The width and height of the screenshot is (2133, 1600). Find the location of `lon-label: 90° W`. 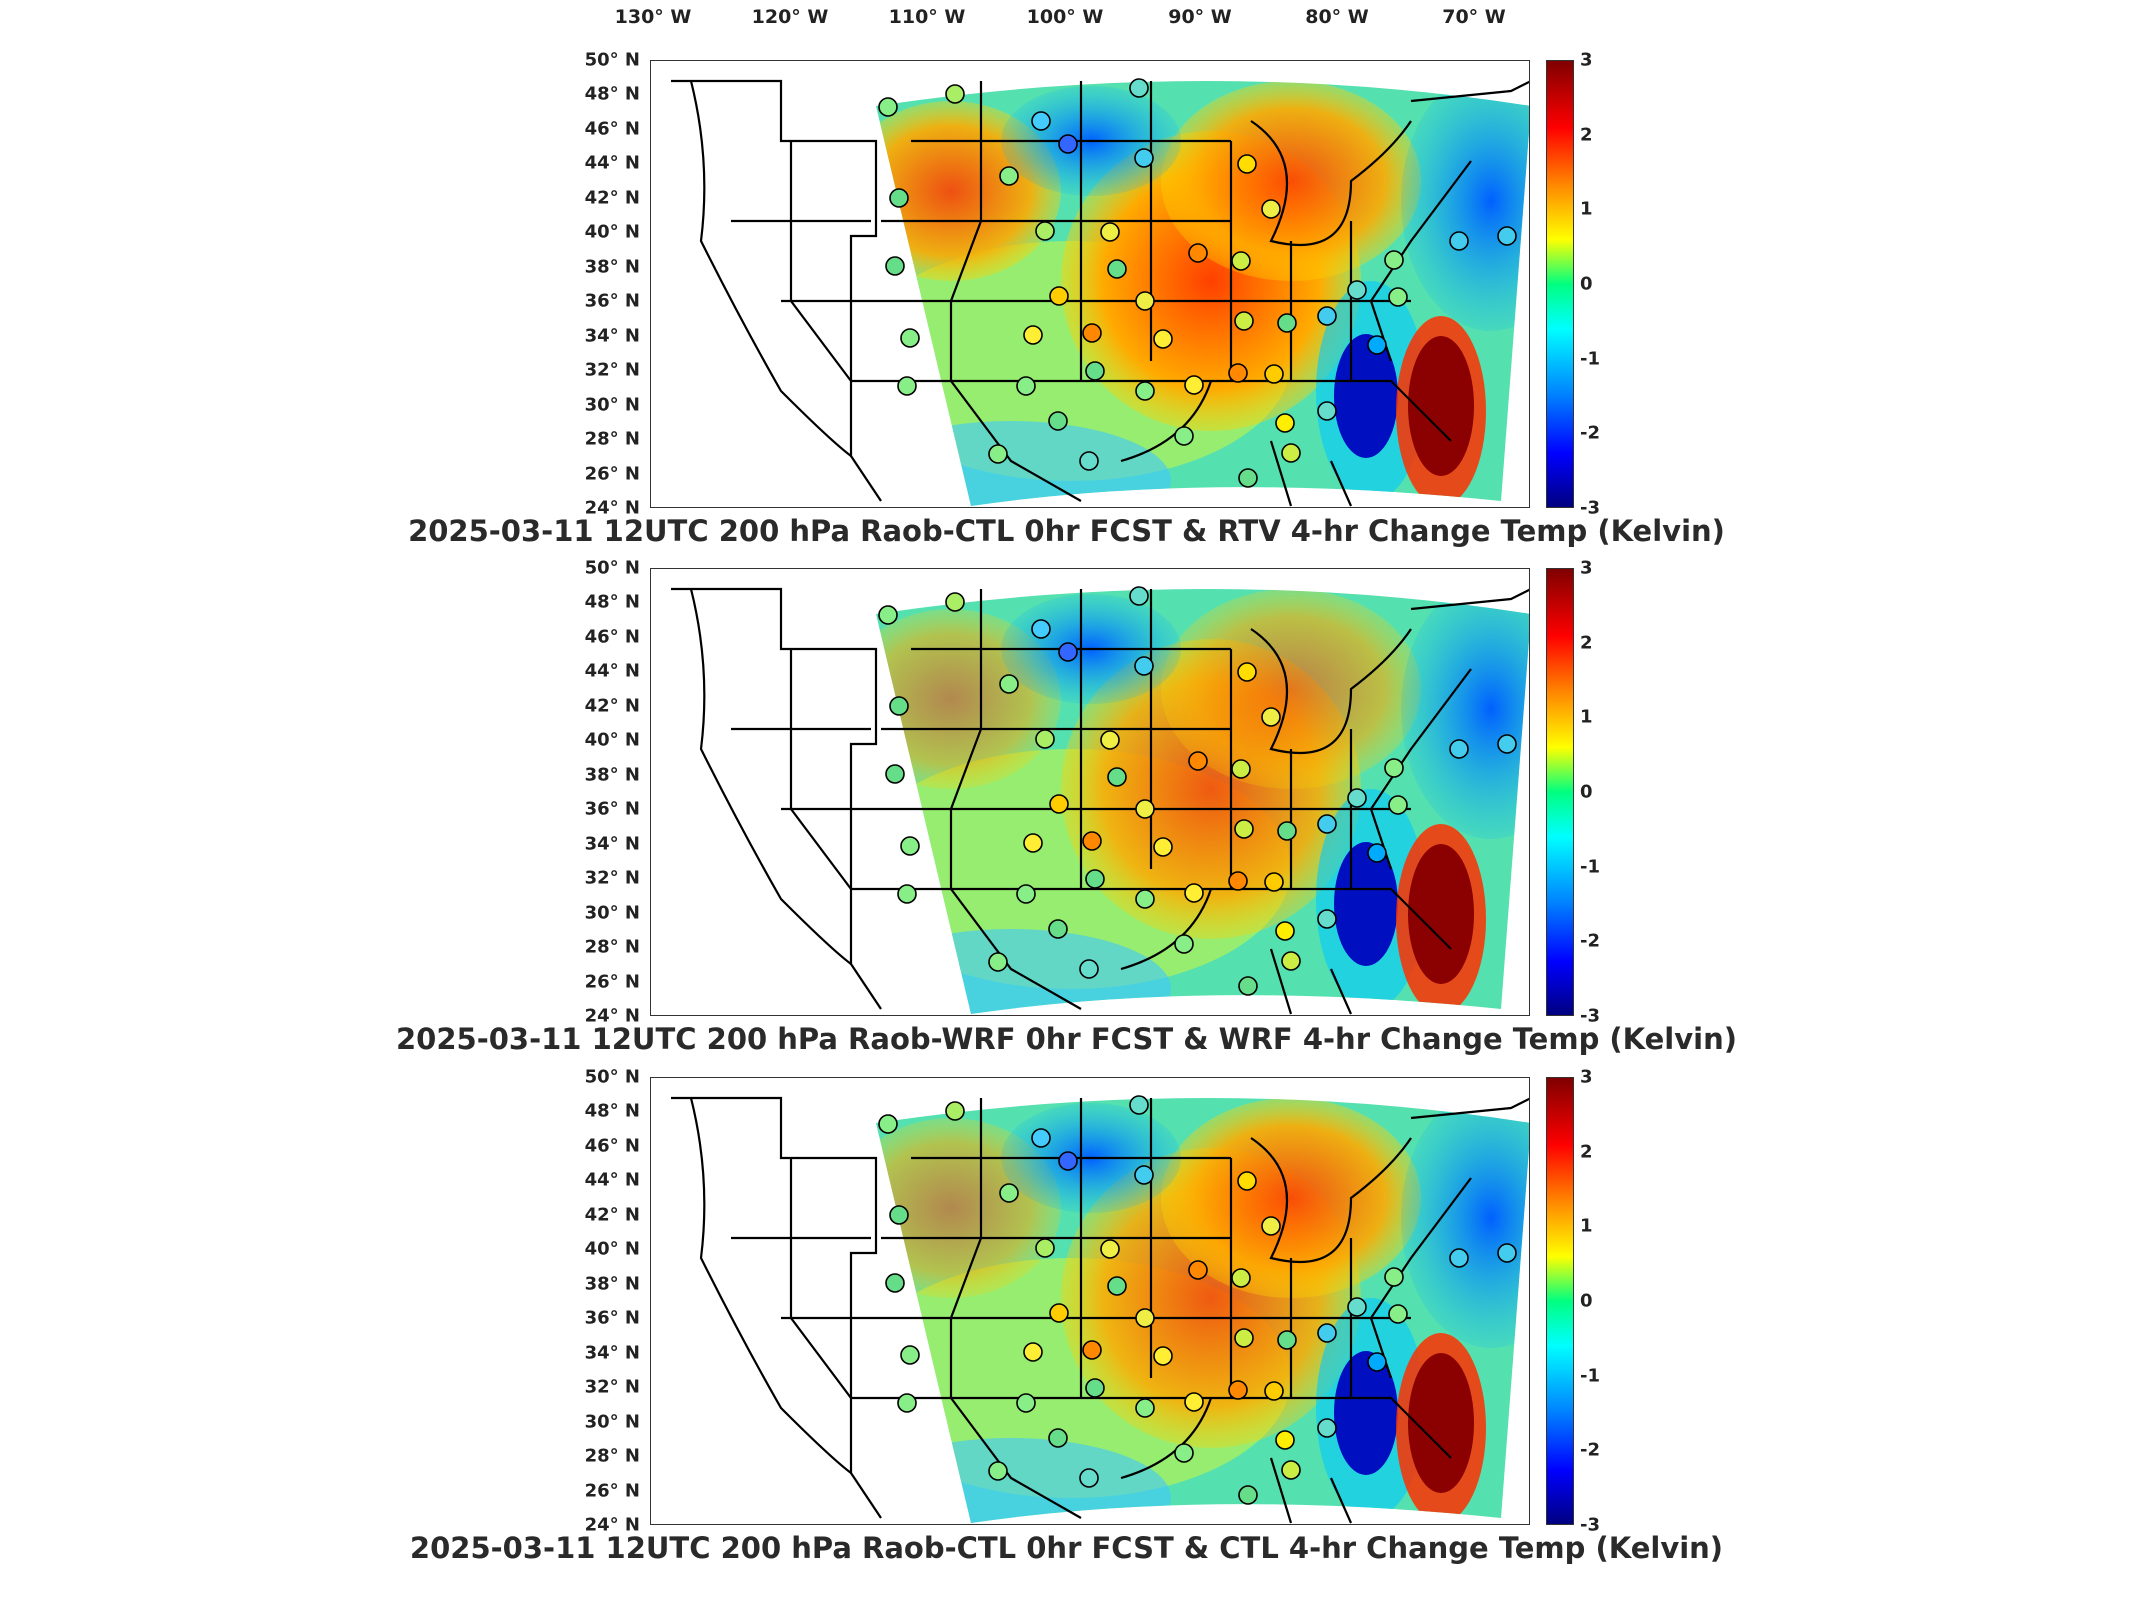

lon-label: 90° W is located at coordinates (1200, 17).